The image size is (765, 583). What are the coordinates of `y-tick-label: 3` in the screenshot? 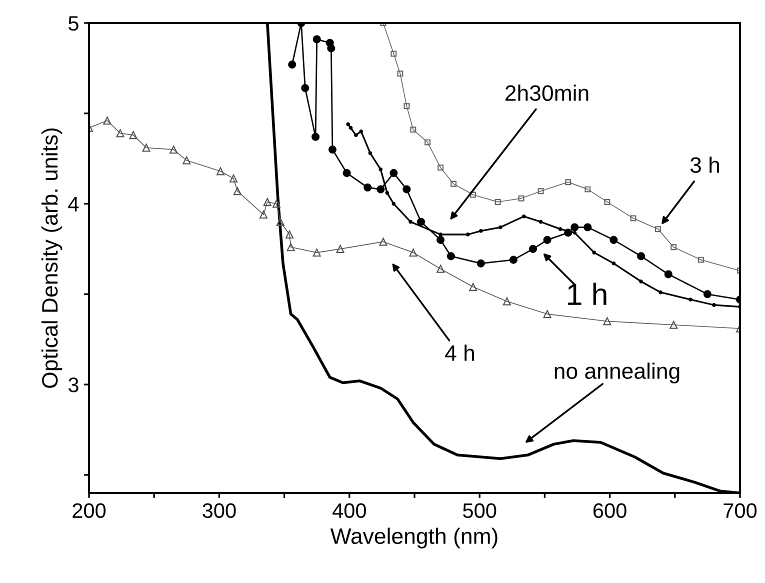 It's located at (73, 385).